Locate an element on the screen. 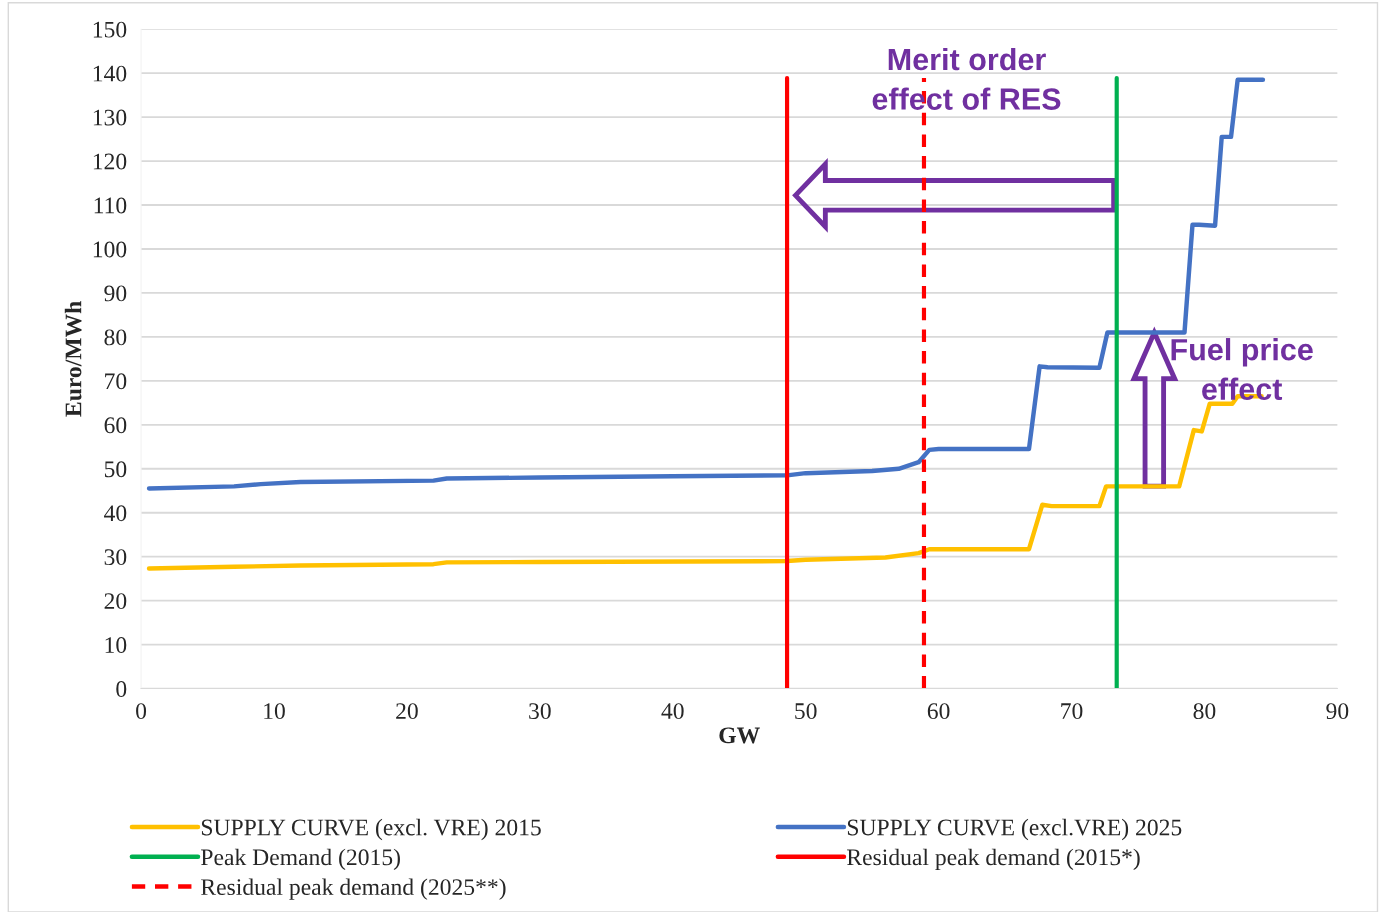 The image size is (1383, 912). y-tick-label: 140 is located at coordinates (110, 73).